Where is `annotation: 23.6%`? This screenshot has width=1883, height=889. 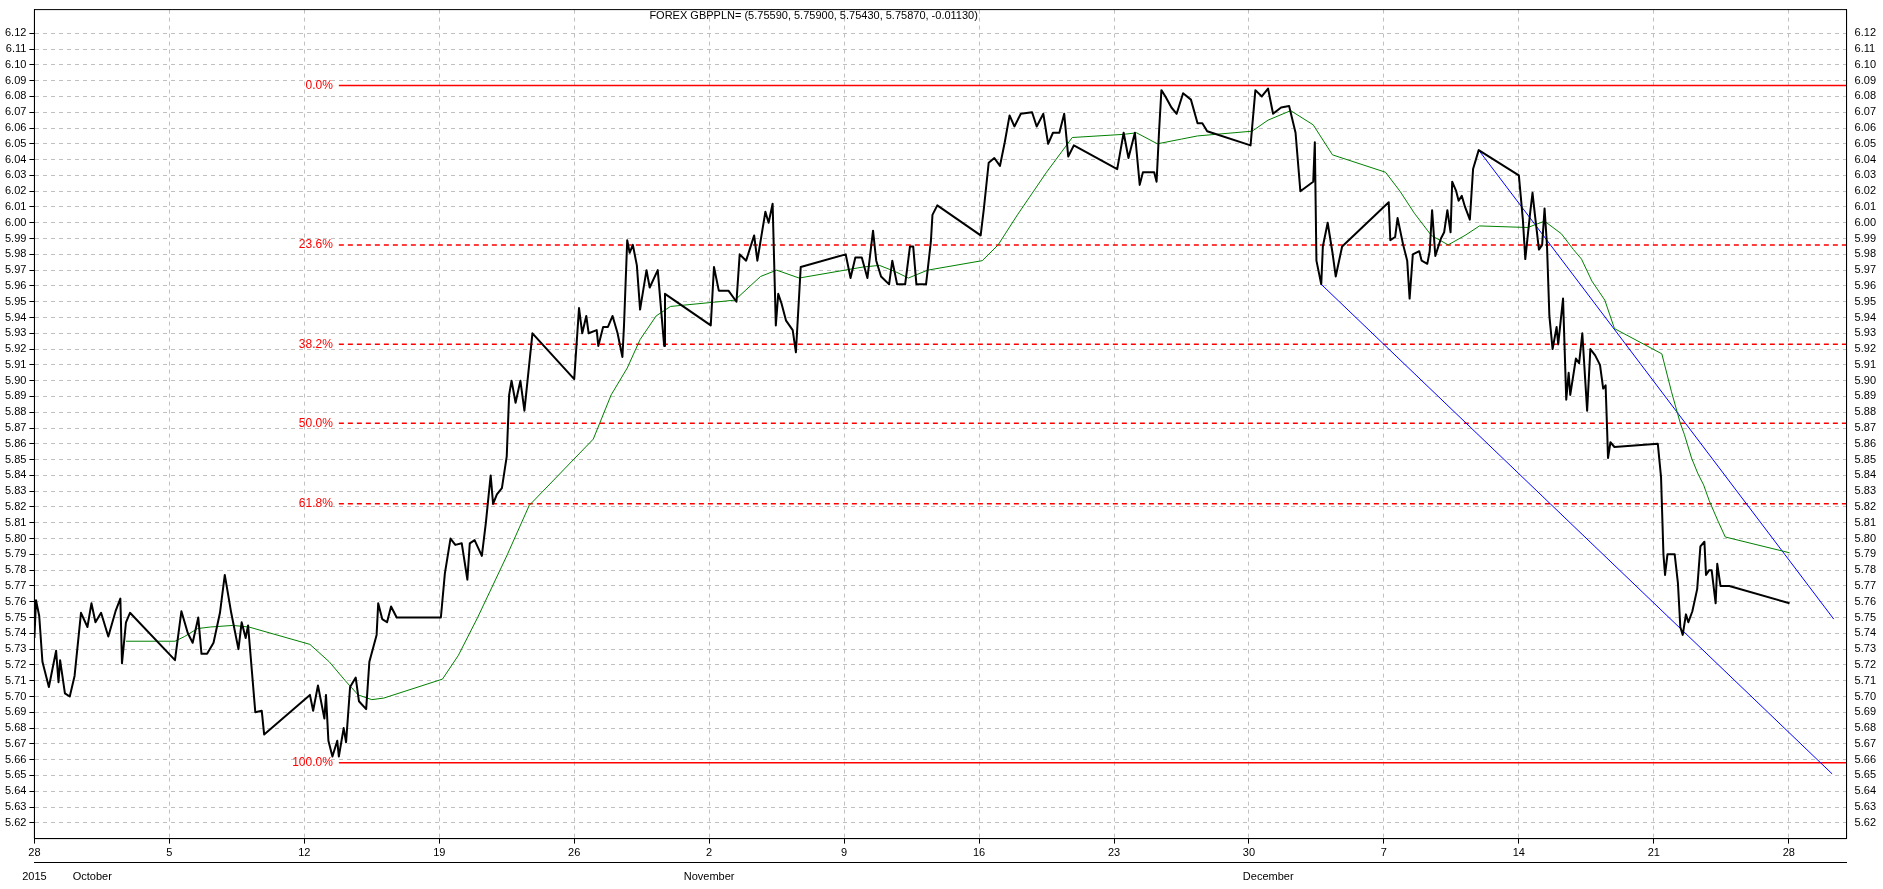
annotation: 23.6% is located at coordinates (316, 244).